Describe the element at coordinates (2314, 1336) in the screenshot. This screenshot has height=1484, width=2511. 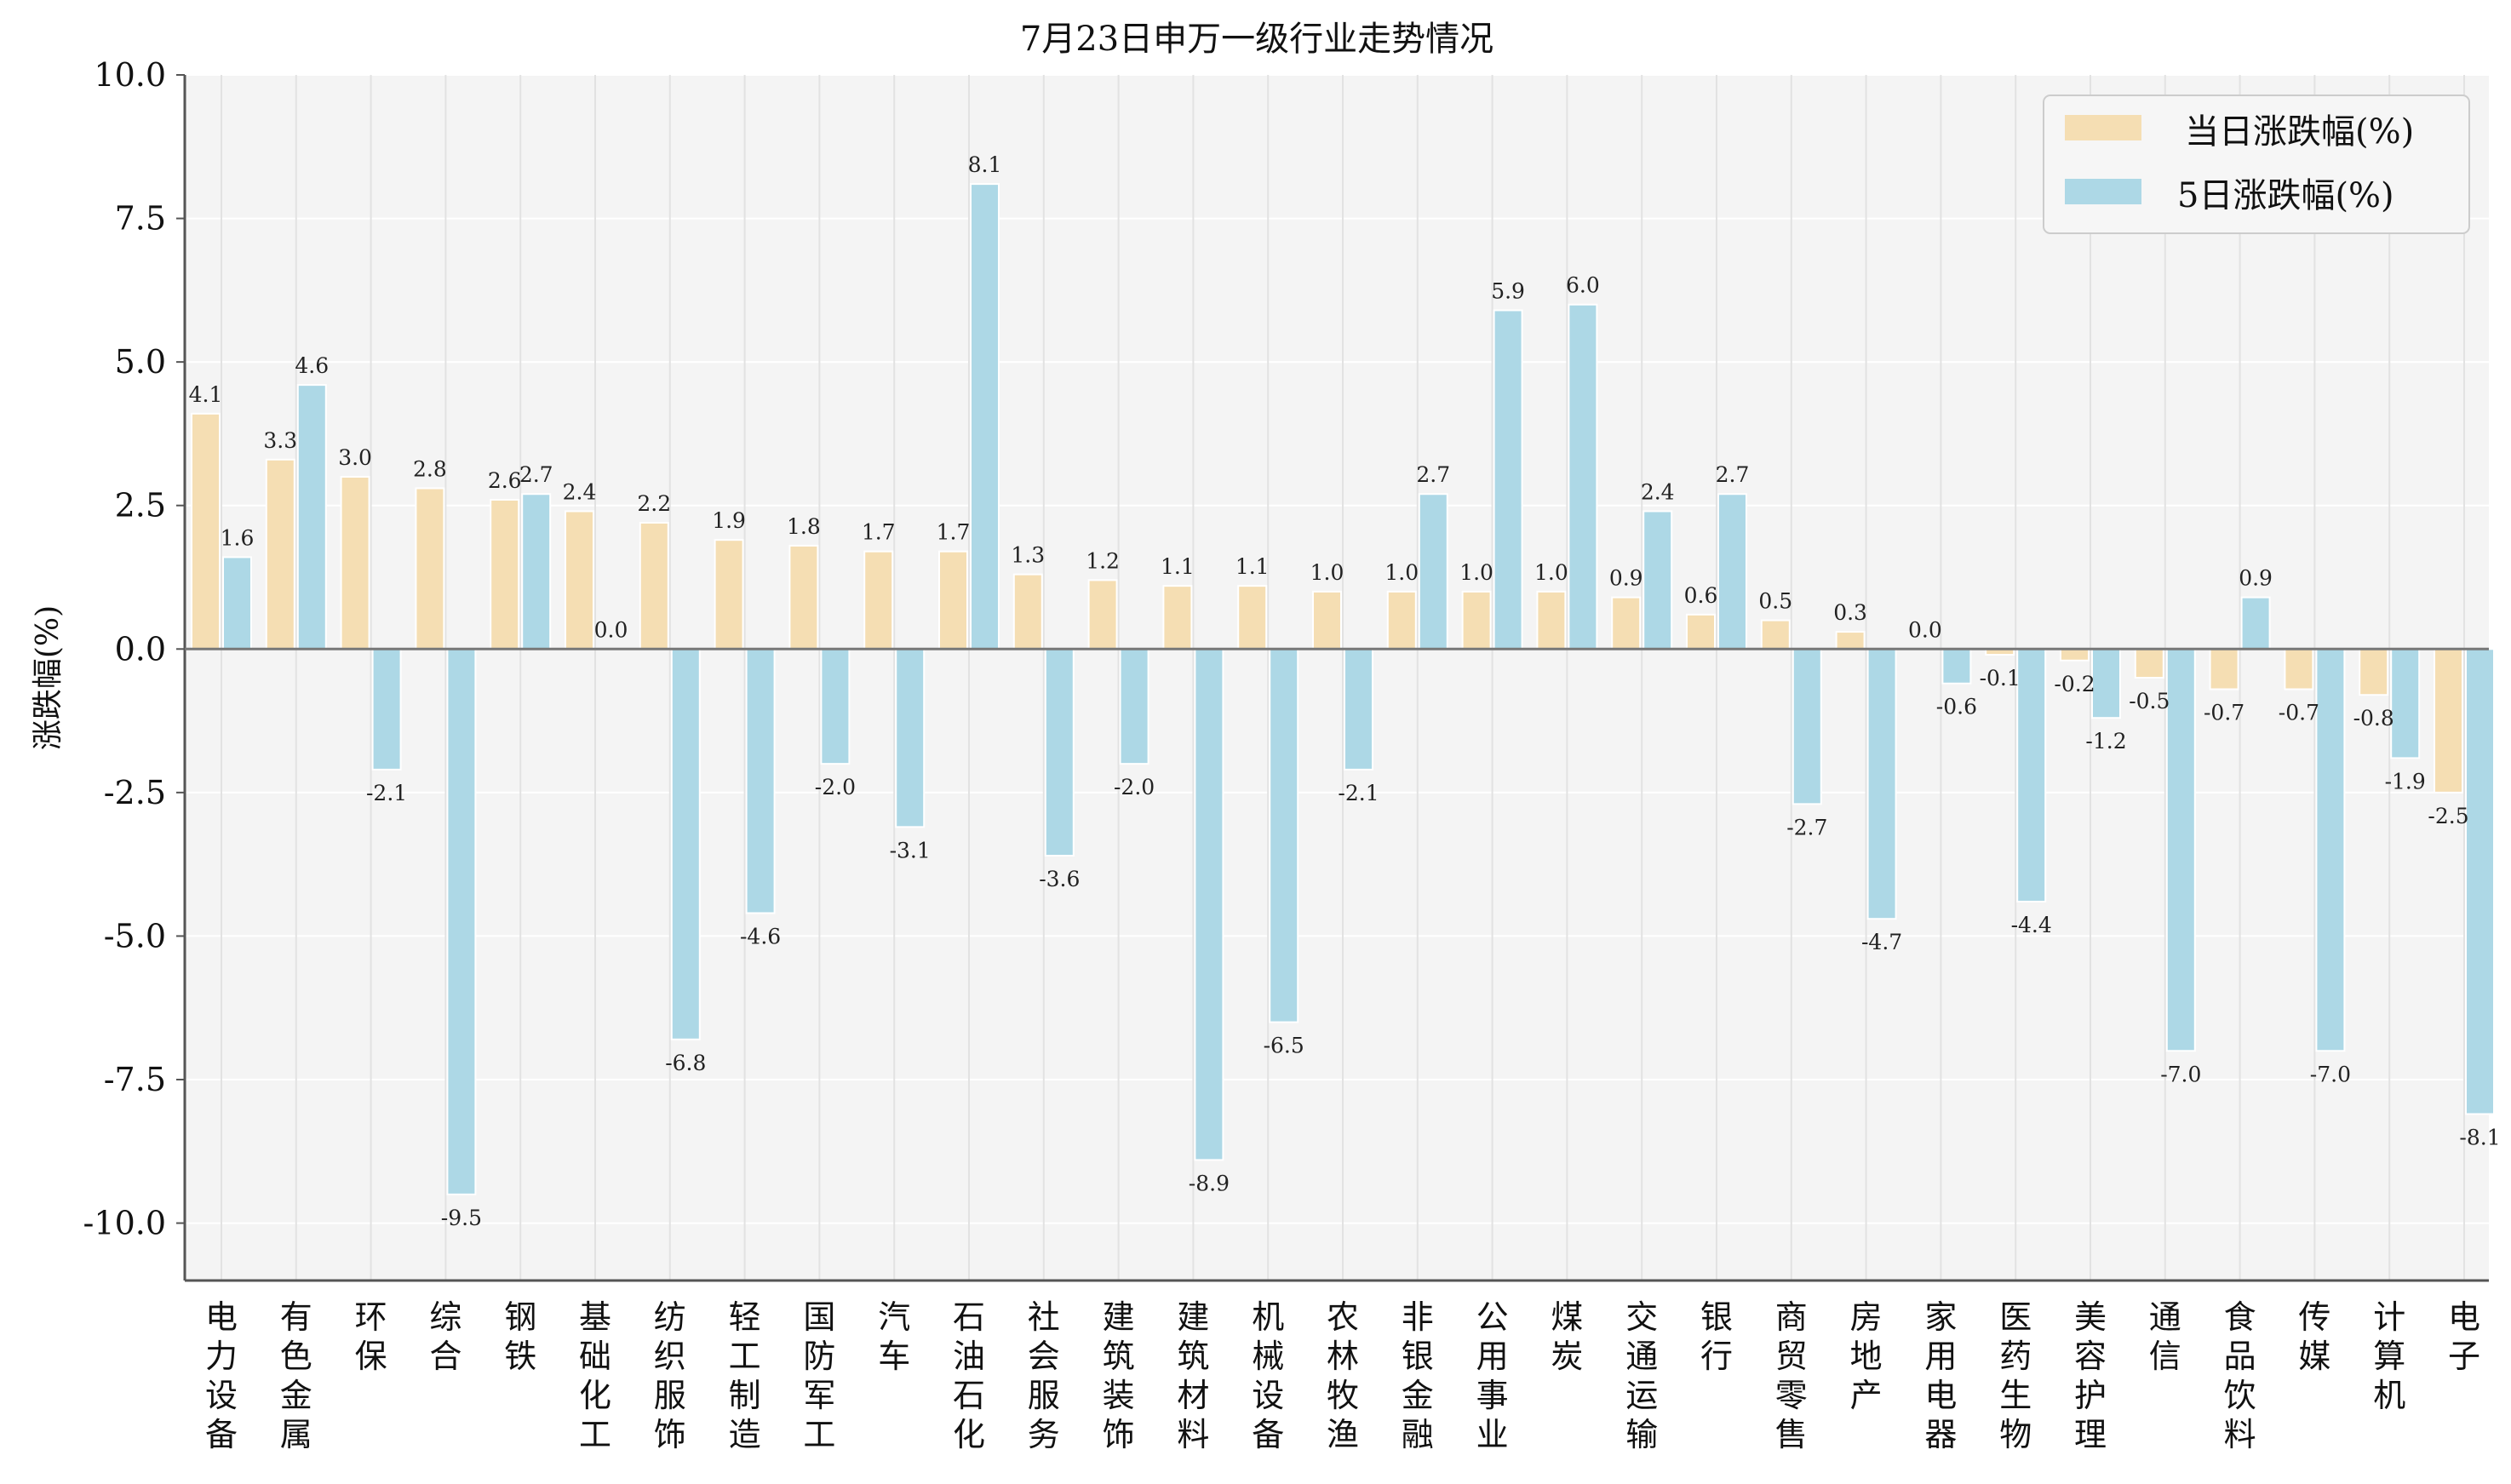
I see `x-tick-label: 传媒` at that location.